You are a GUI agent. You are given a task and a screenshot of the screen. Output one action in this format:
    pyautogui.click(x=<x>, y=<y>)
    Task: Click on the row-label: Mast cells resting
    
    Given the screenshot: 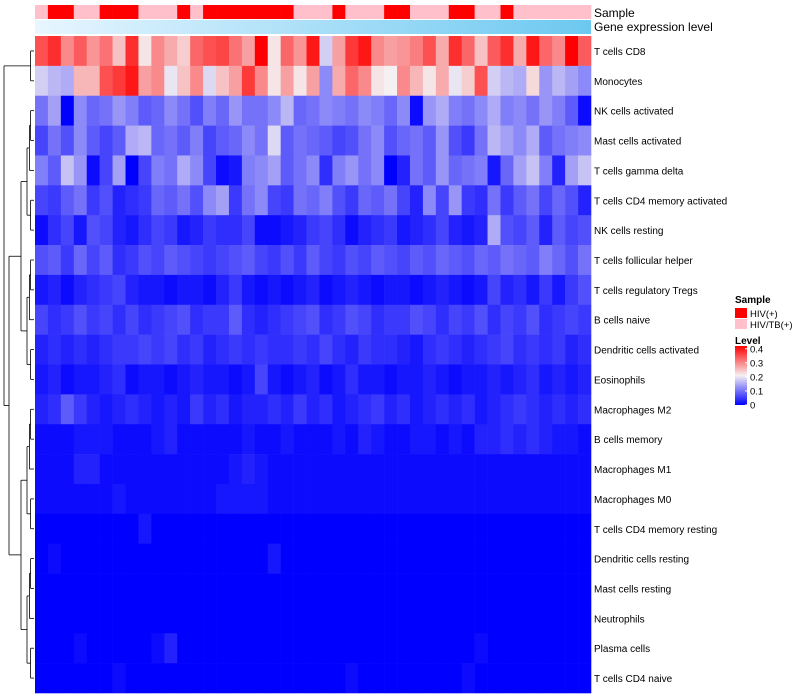 What is the action you would take?
    pyautogui.click(x=632, y=589)
    